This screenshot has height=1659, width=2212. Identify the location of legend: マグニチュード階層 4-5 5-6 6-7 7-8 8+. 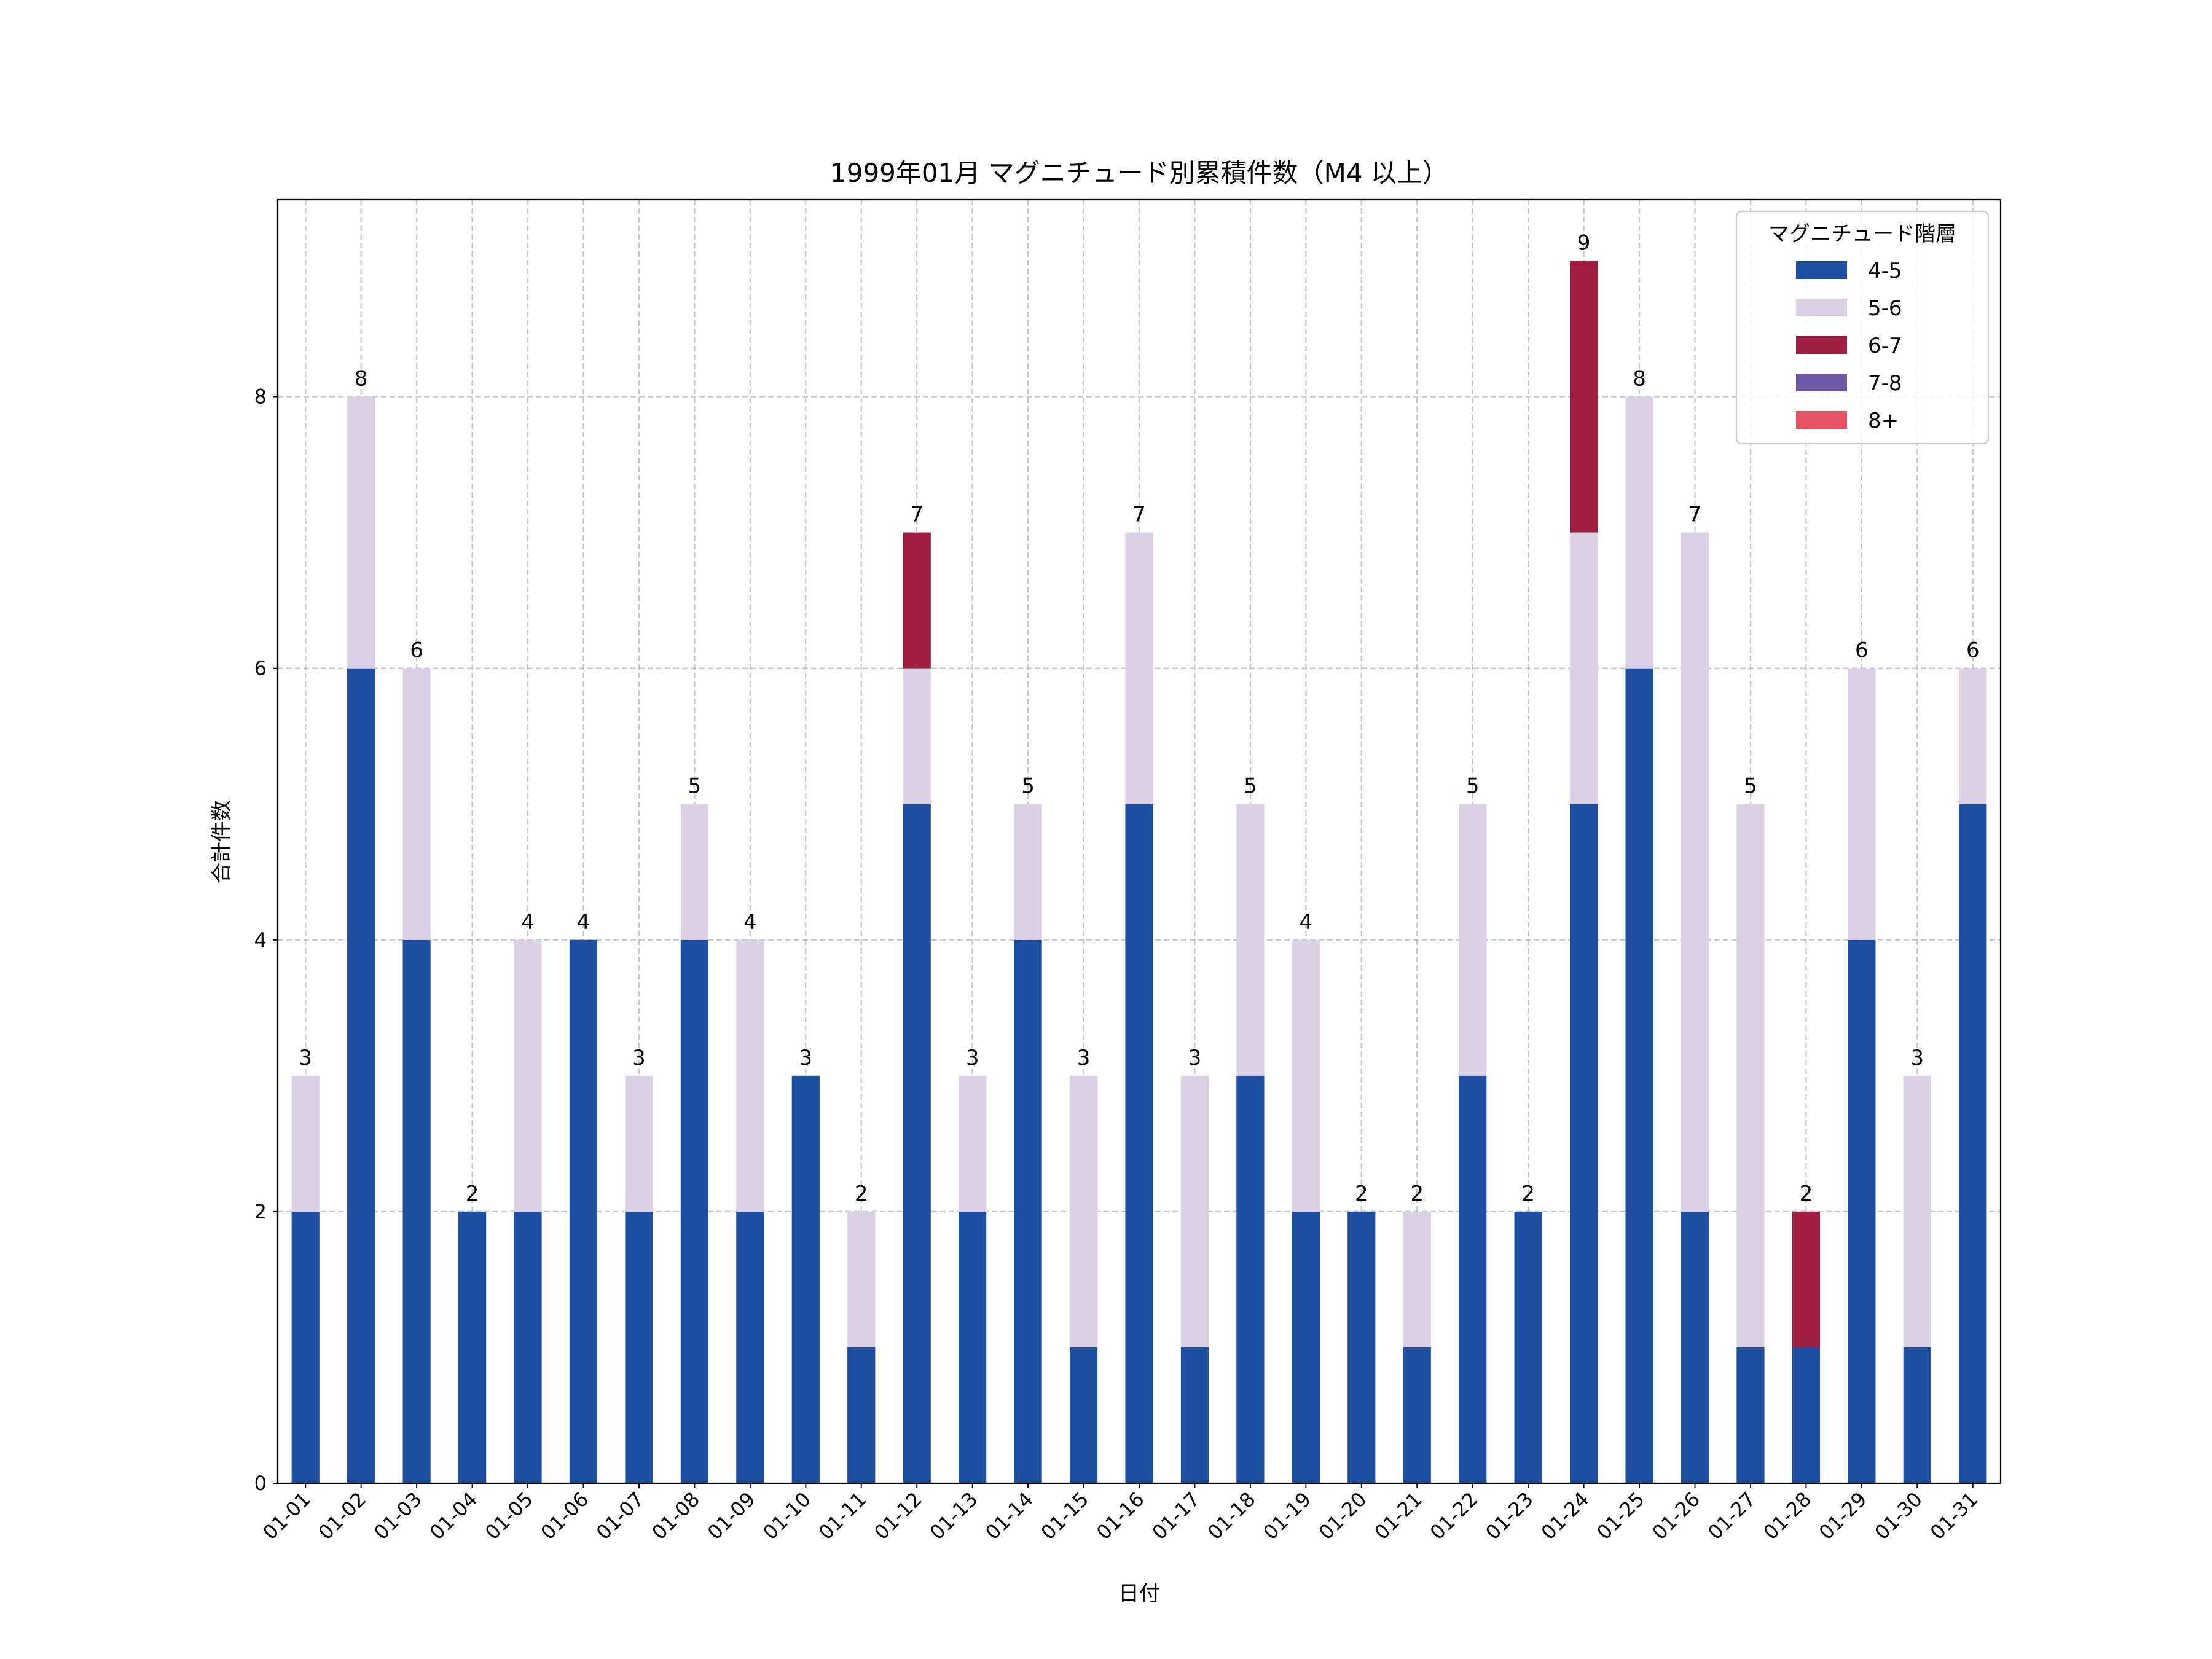
(1862, 327).